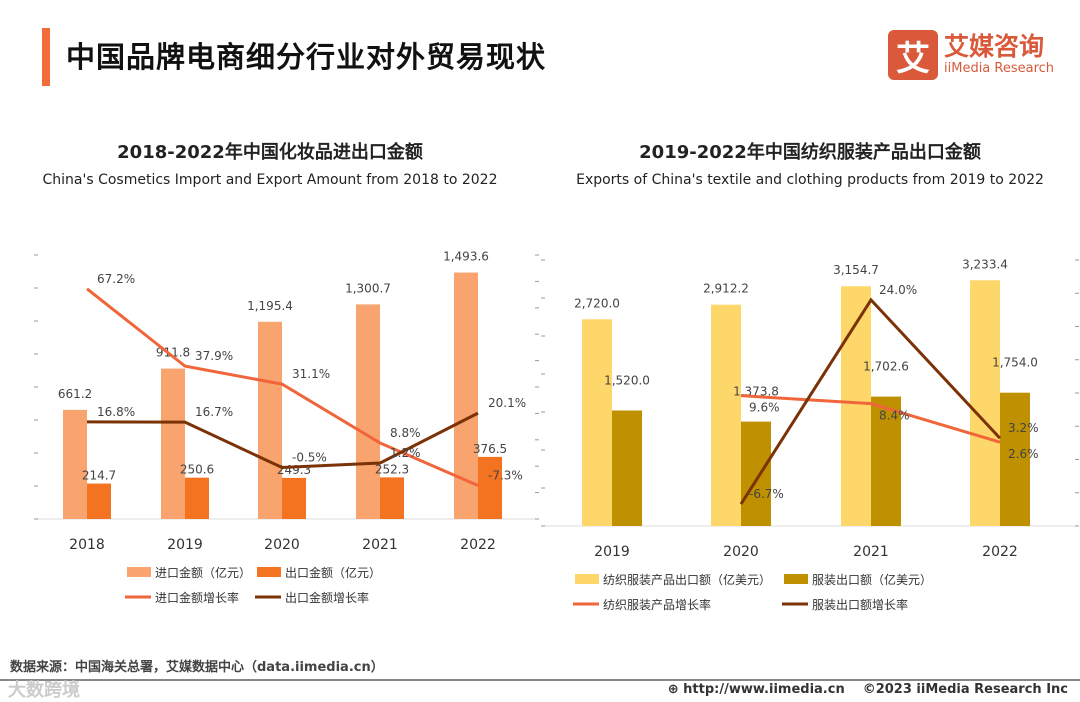 This screenshot has height=702, width=1080. What do you see at coordinates (327, 597) in the screenshot?
I see `legend-label: 出口金额增长率` at bounding box center [327, 597].